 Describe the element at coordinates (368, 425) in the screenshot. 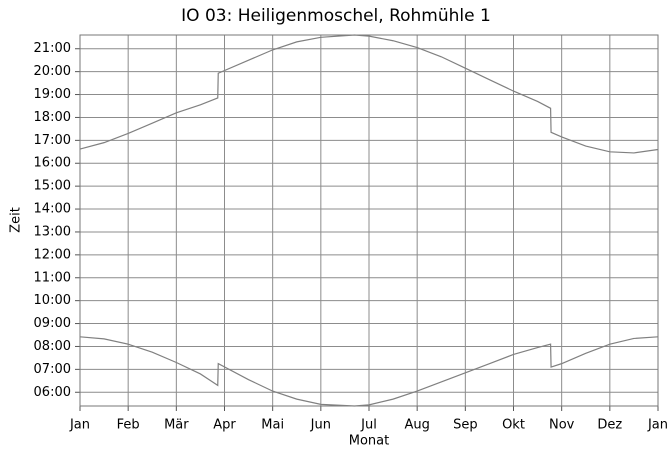

I see `x-tick-label: Jul` at that location.